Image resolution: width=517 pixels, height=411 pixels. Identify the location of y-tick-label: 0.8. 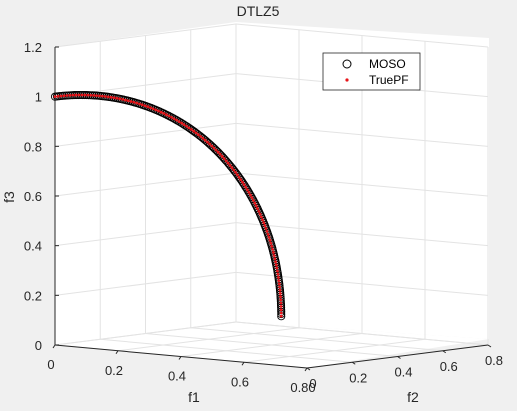
(494, 360).